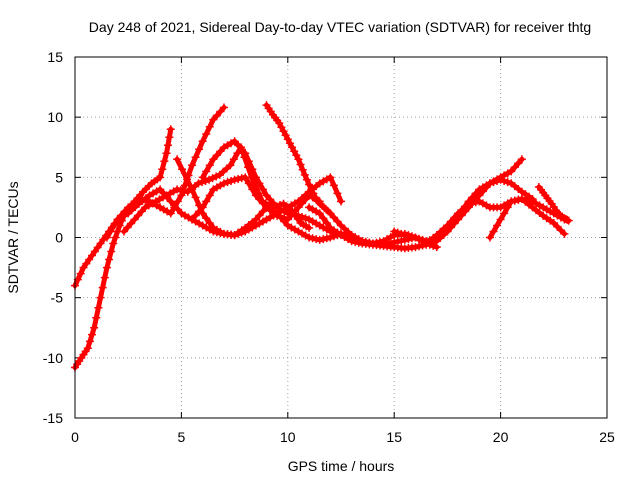 The width and height of the screenshot is (640, 480). Describe the element at coordinates (277, 188) in the screenshot. I see `series-trace` at that location.